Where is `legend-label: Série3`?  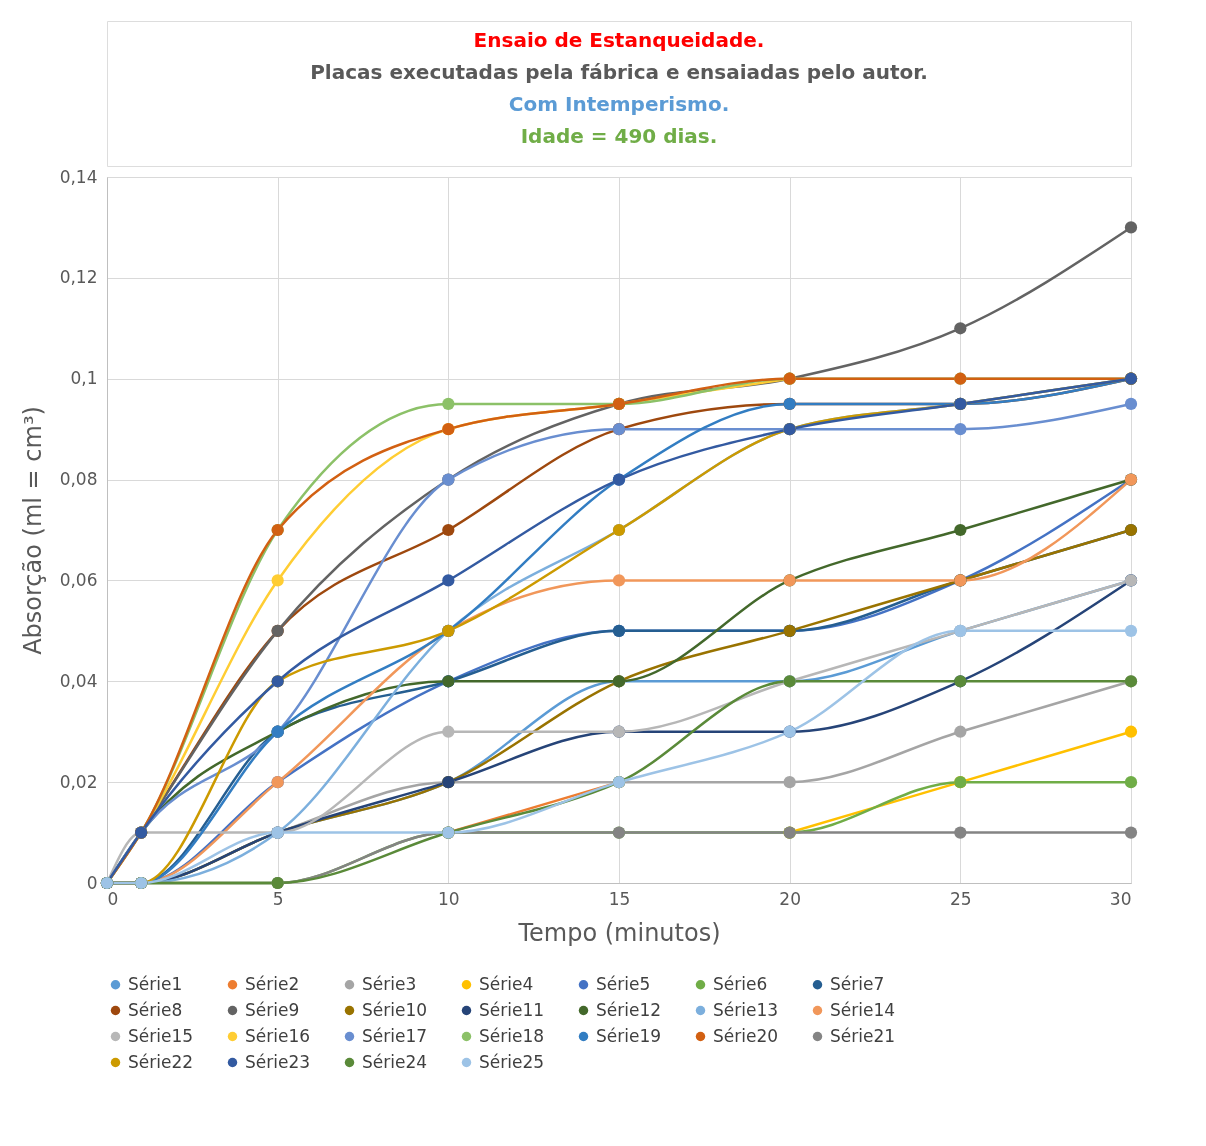 legend-label: Série3 is located at coordinates (389, 983).